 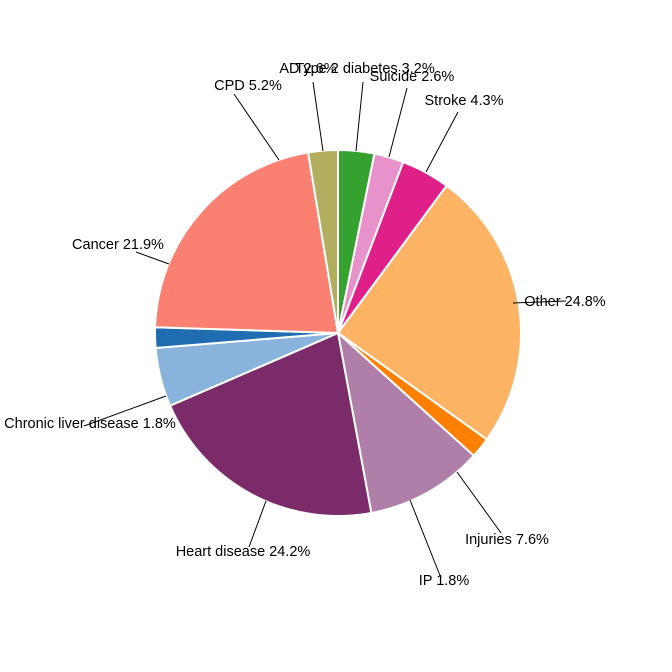 What do you see at coordinates (464, 101) in the screenshot?
I see `slice-label-stroke: Stroke 4.3%` at bounding box center [464, 101].